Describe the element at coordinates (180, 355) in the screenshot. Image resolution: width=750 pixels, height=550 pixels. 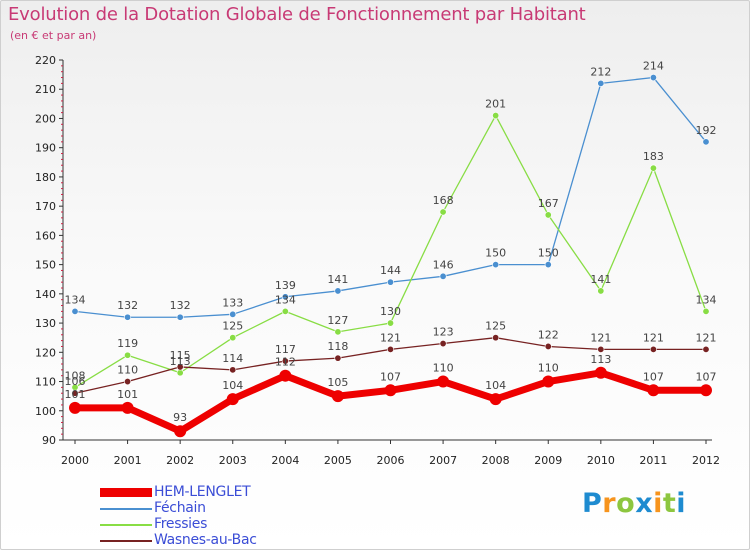
I see `data-label-wasnes-au-bac: 115` at that location.